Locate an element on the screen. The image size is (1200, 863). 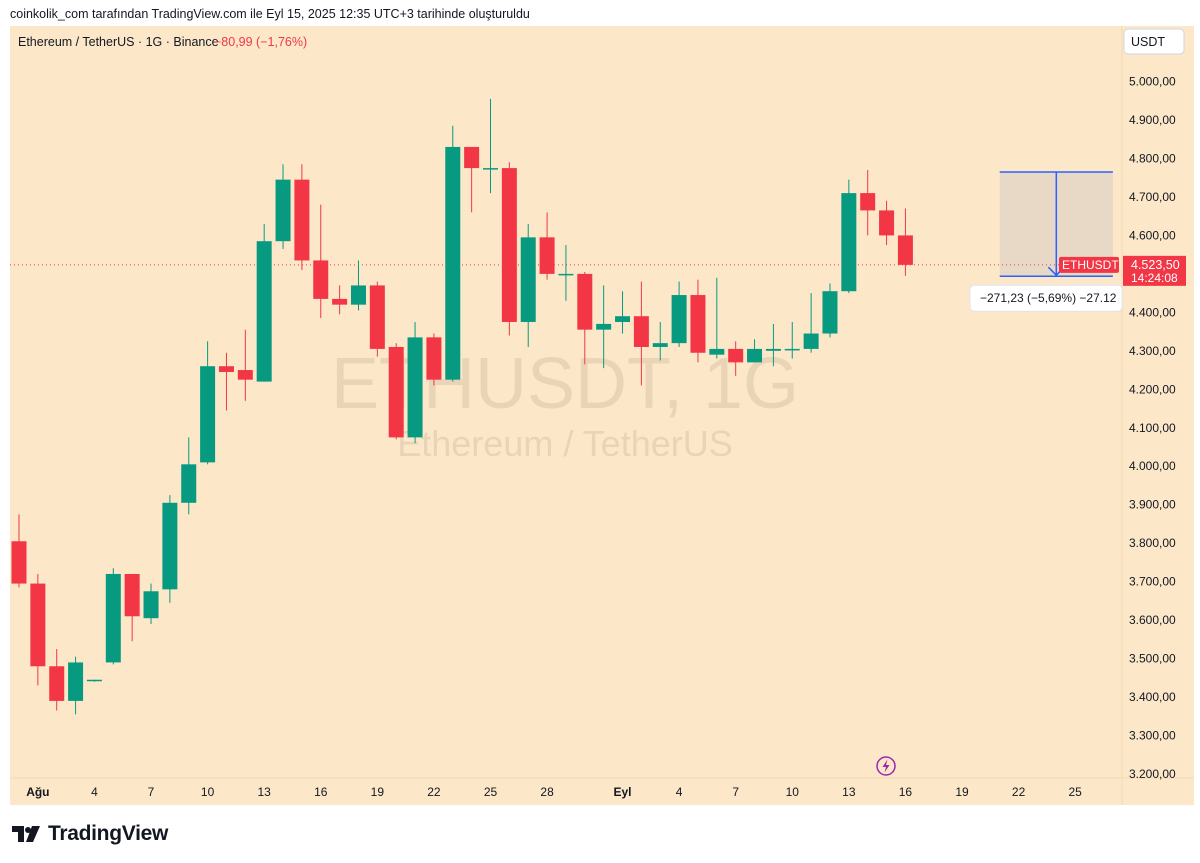
y-tick-label: 3.200,00 is located at coordinates (1152, 774).